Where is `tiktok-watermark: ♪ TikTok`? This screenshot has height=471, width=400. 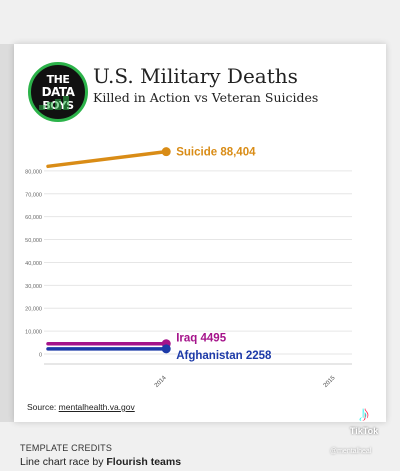
tiktok-watermark: ♪ TikTok is located at coordinates (364, 424).